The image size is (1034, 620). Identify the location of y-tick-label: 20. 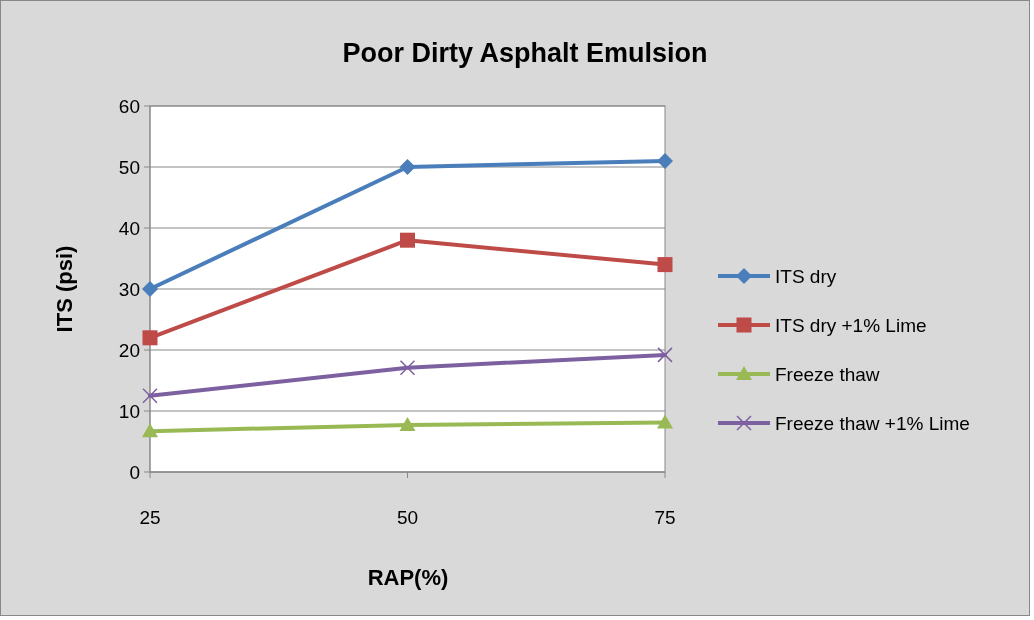
(129, 350).